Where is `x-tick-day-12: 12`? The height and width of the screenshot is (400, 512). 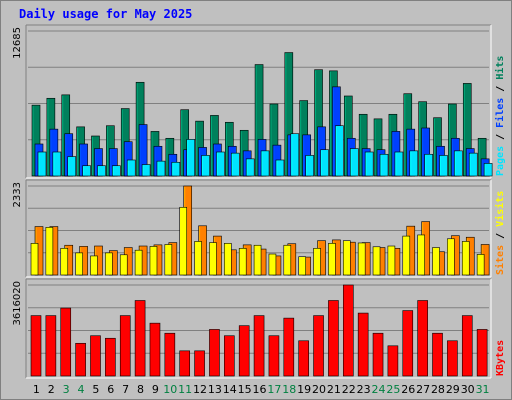 x-tick-day-12: 12 is located at coordinates (200, 389).